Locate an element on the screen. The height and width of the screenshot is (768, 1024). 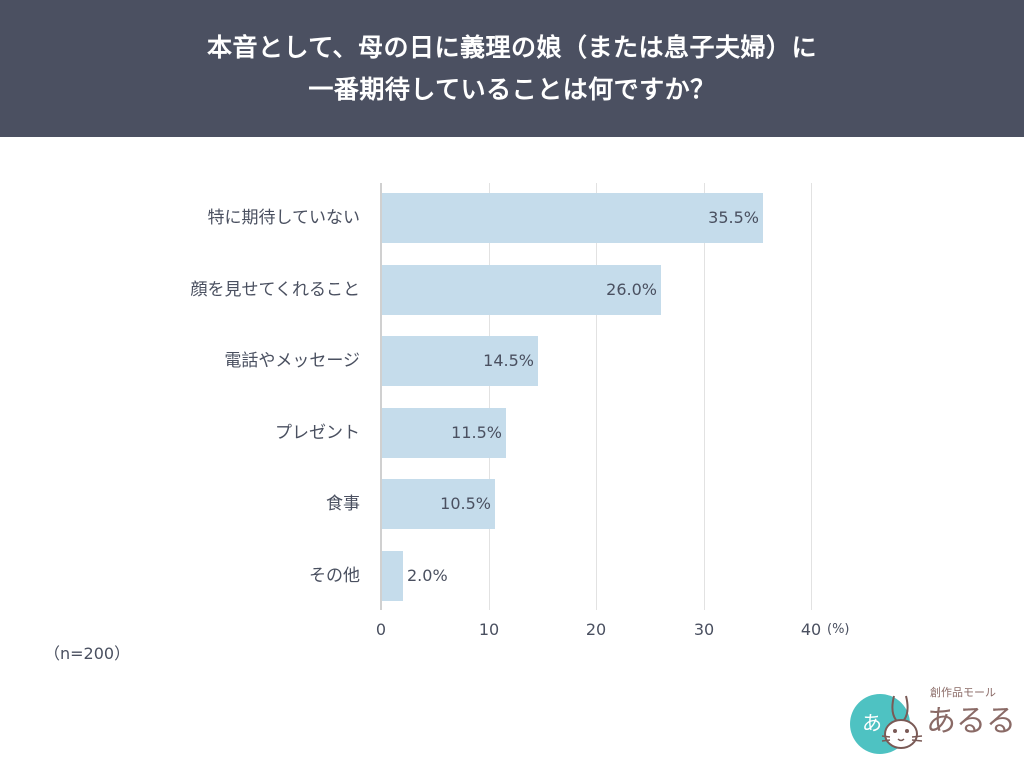
bar-value-label: 14.5% is located at coordinates (508, 360).